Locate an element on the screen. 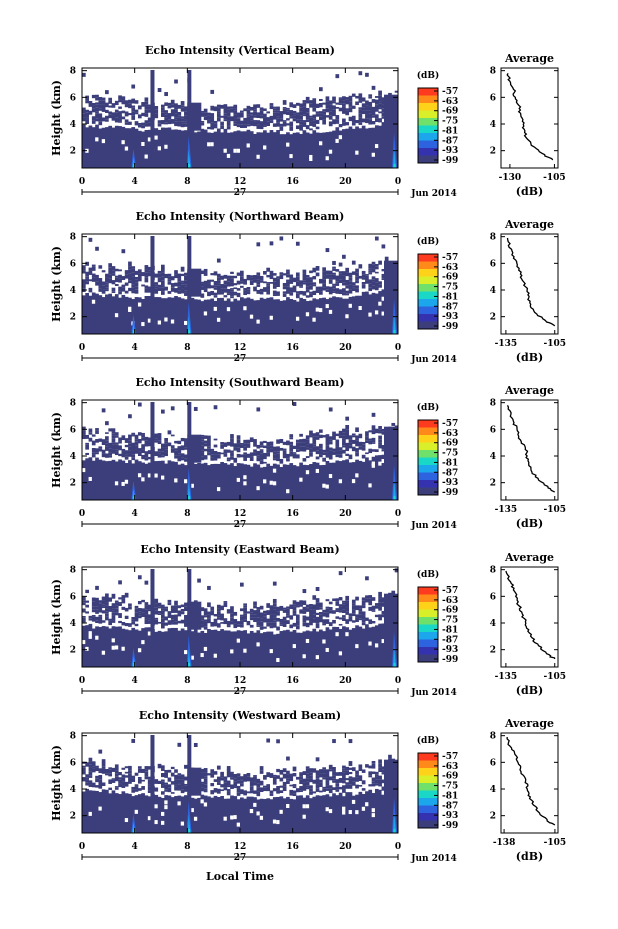 Image resolution: width=618 pixels, height=929 pixels. x-tick-label: 12 is located at coordinates (240, 182).